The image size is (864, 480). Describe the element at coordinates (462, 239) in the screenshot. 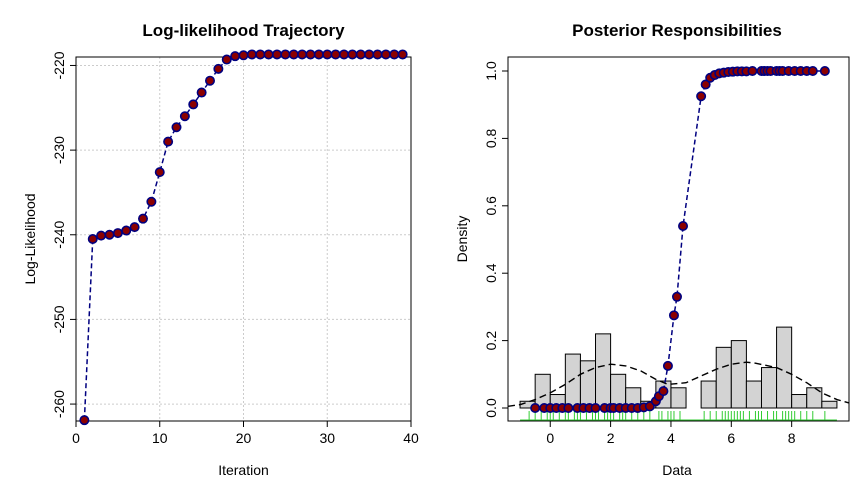

I see `responsibilities-ylabel: Density` at that location.